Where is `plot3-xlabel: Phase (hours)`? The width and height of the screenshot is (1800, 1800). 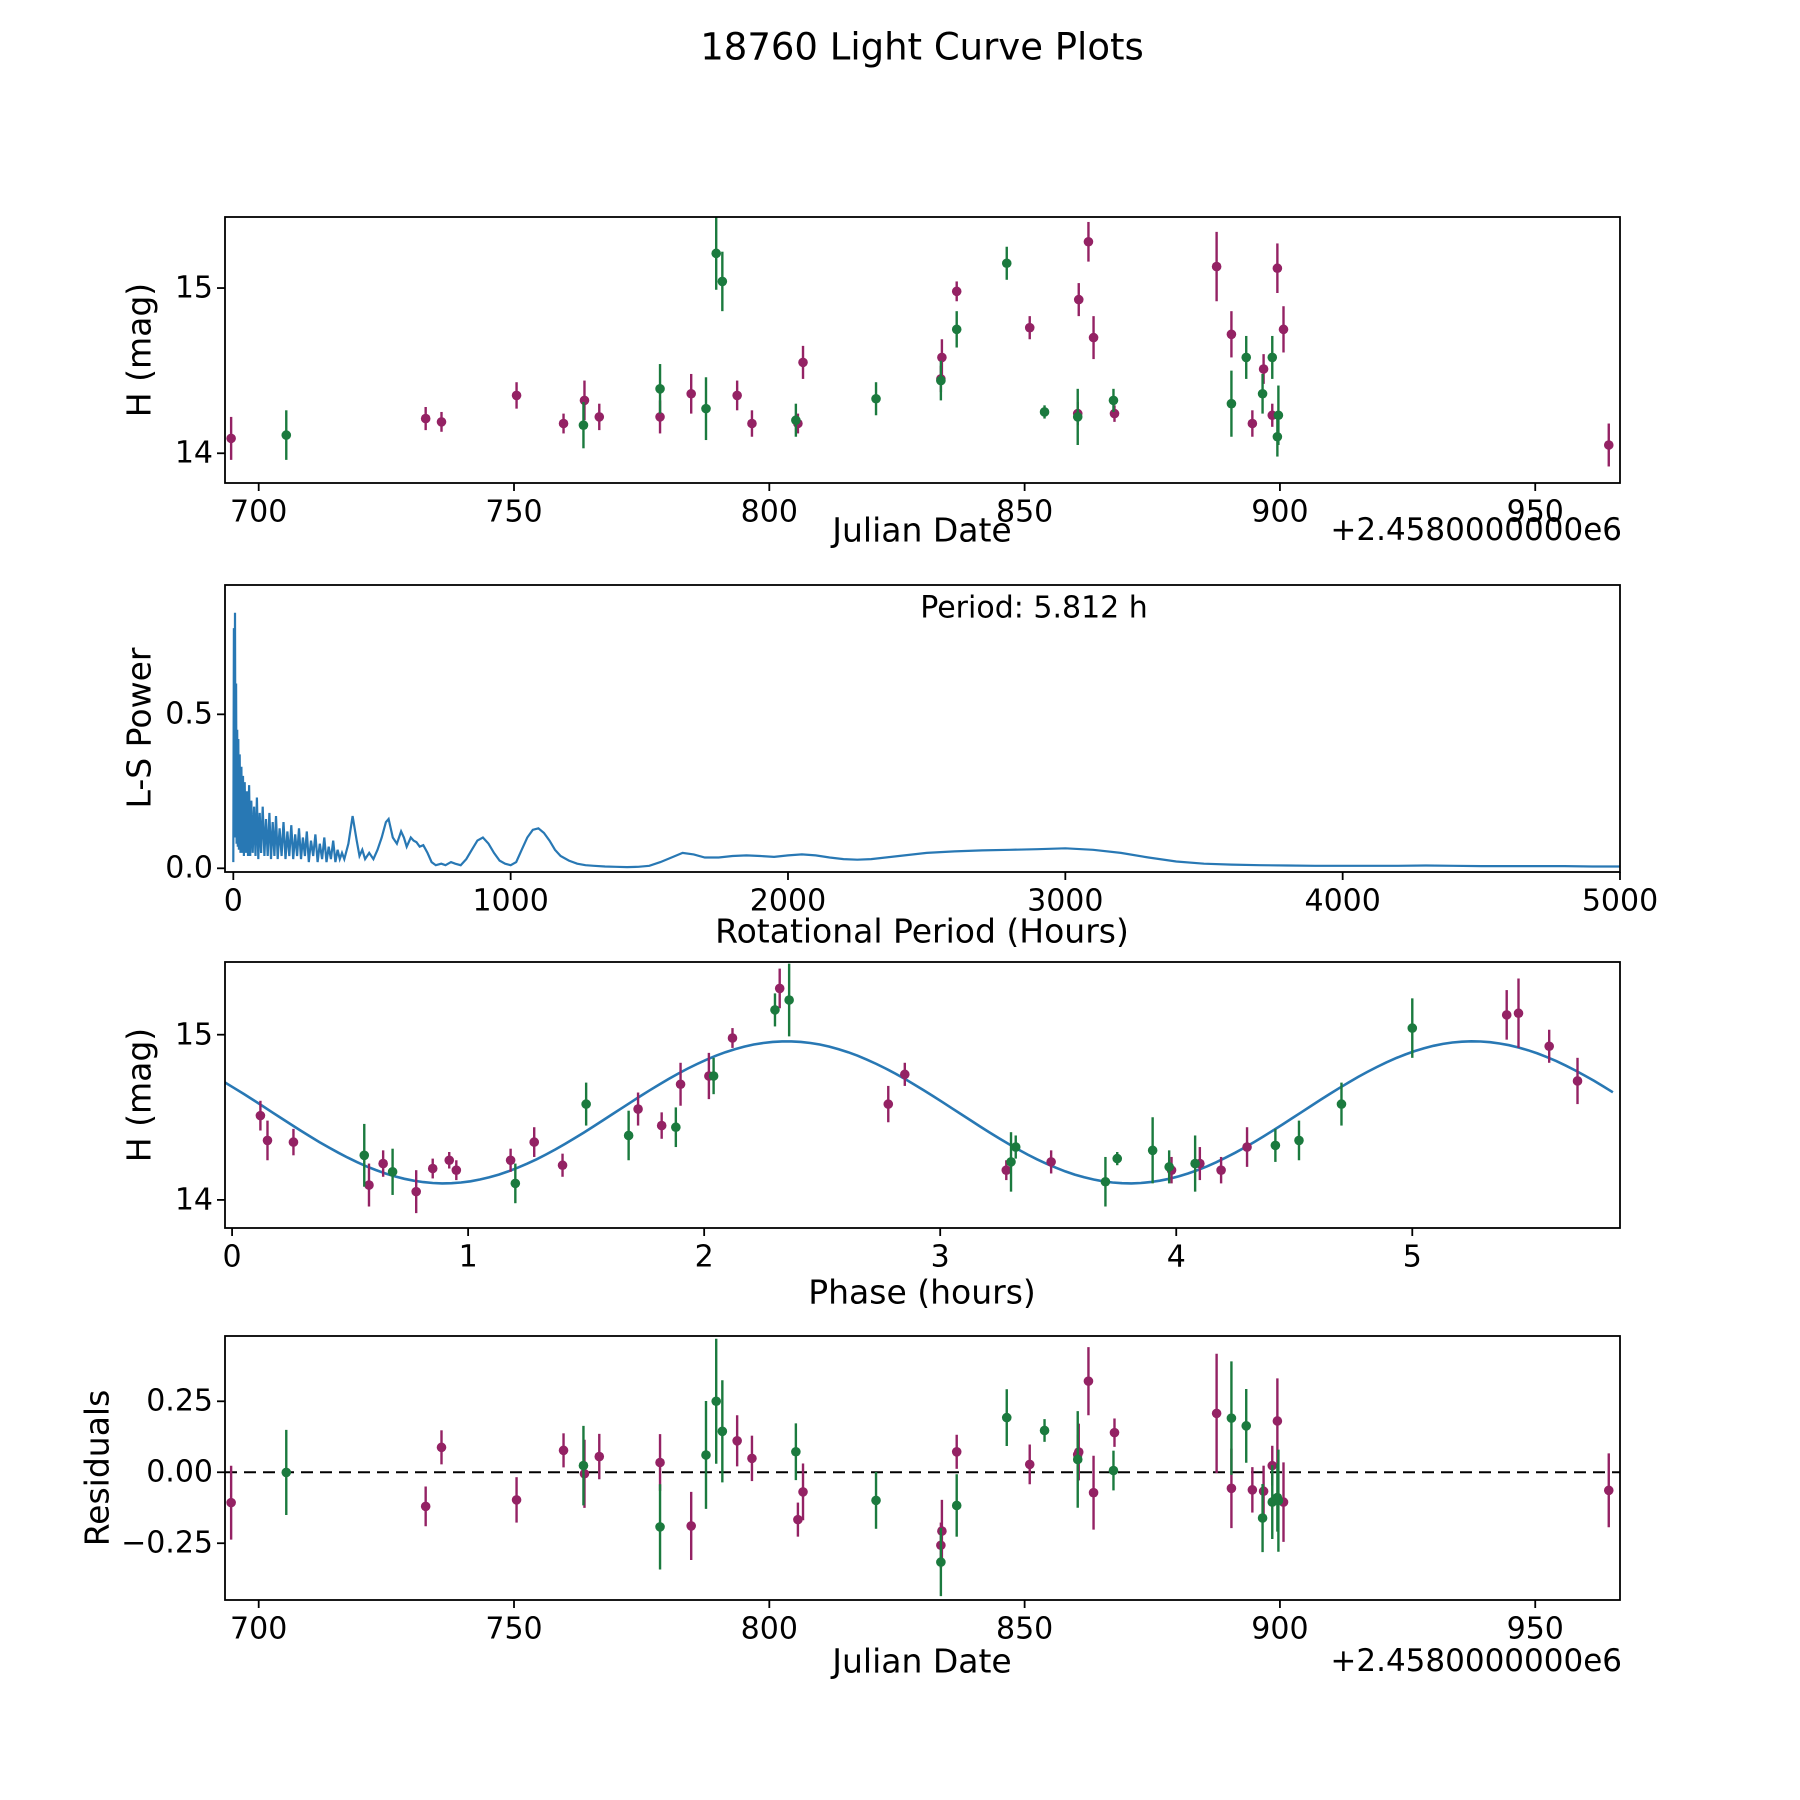
plot3-xlabel: Phase (hours) is located at coordinates (922, 1292).